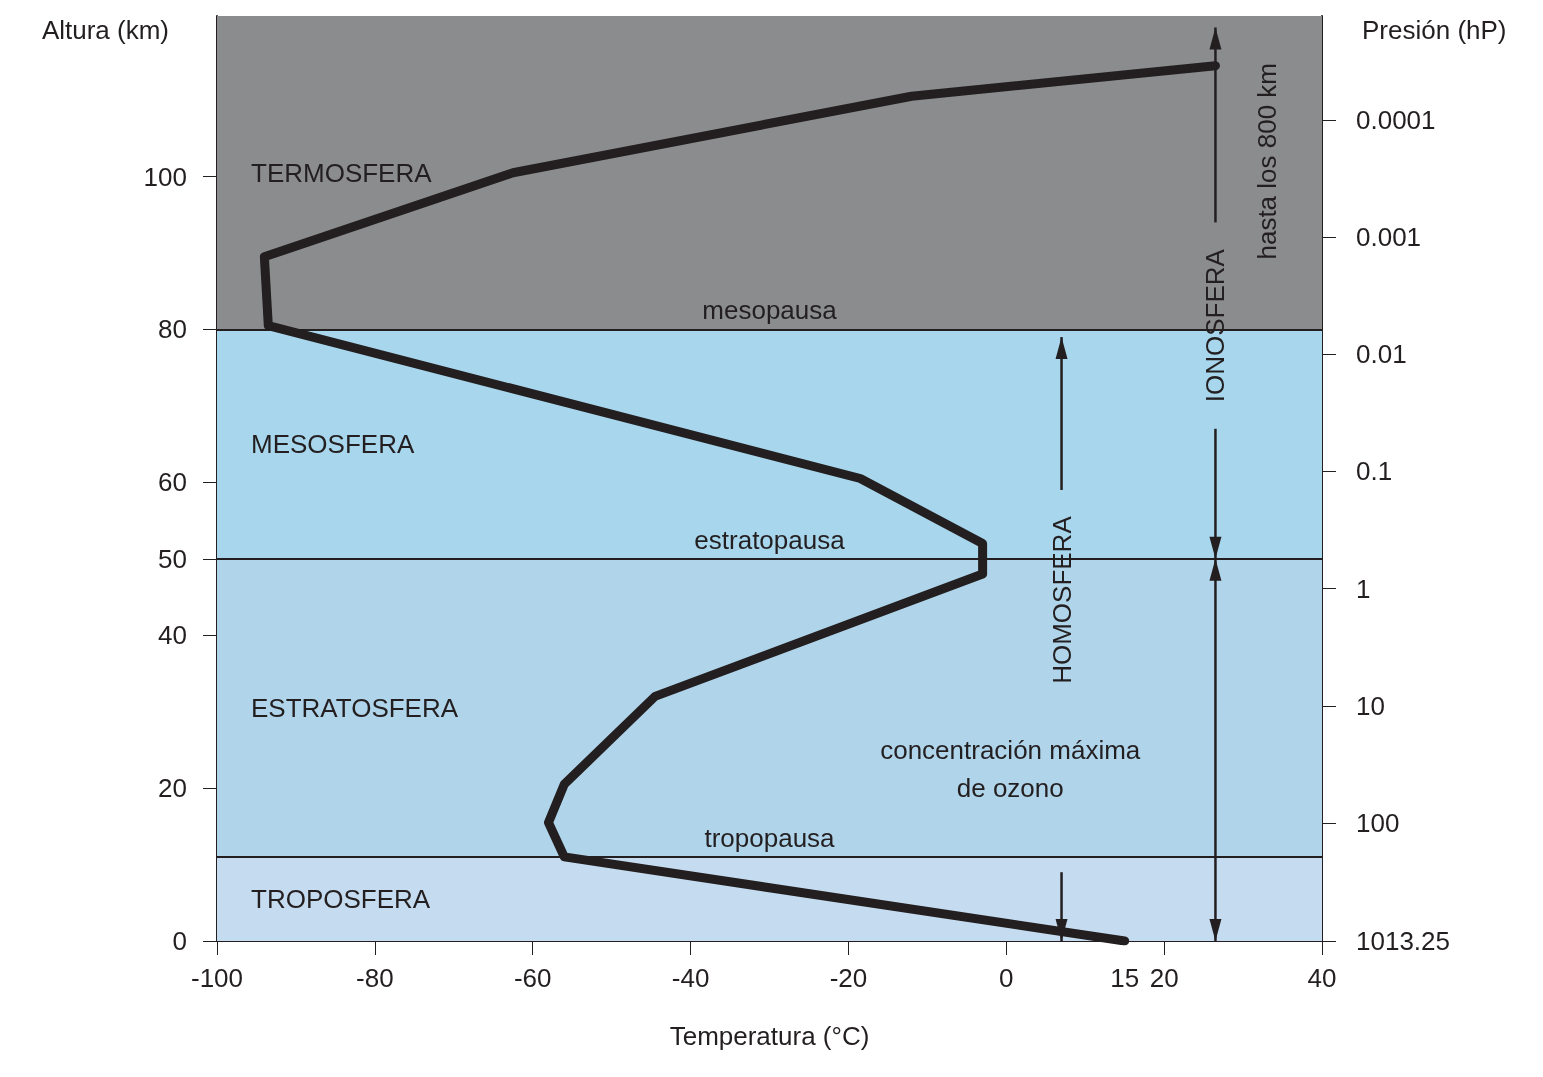 This screenshot has width=1543, height=1077. Describe the element at coordinates (1403, 941) in the screenshot. I see `y2-tick-label: 1013.25` at that location.